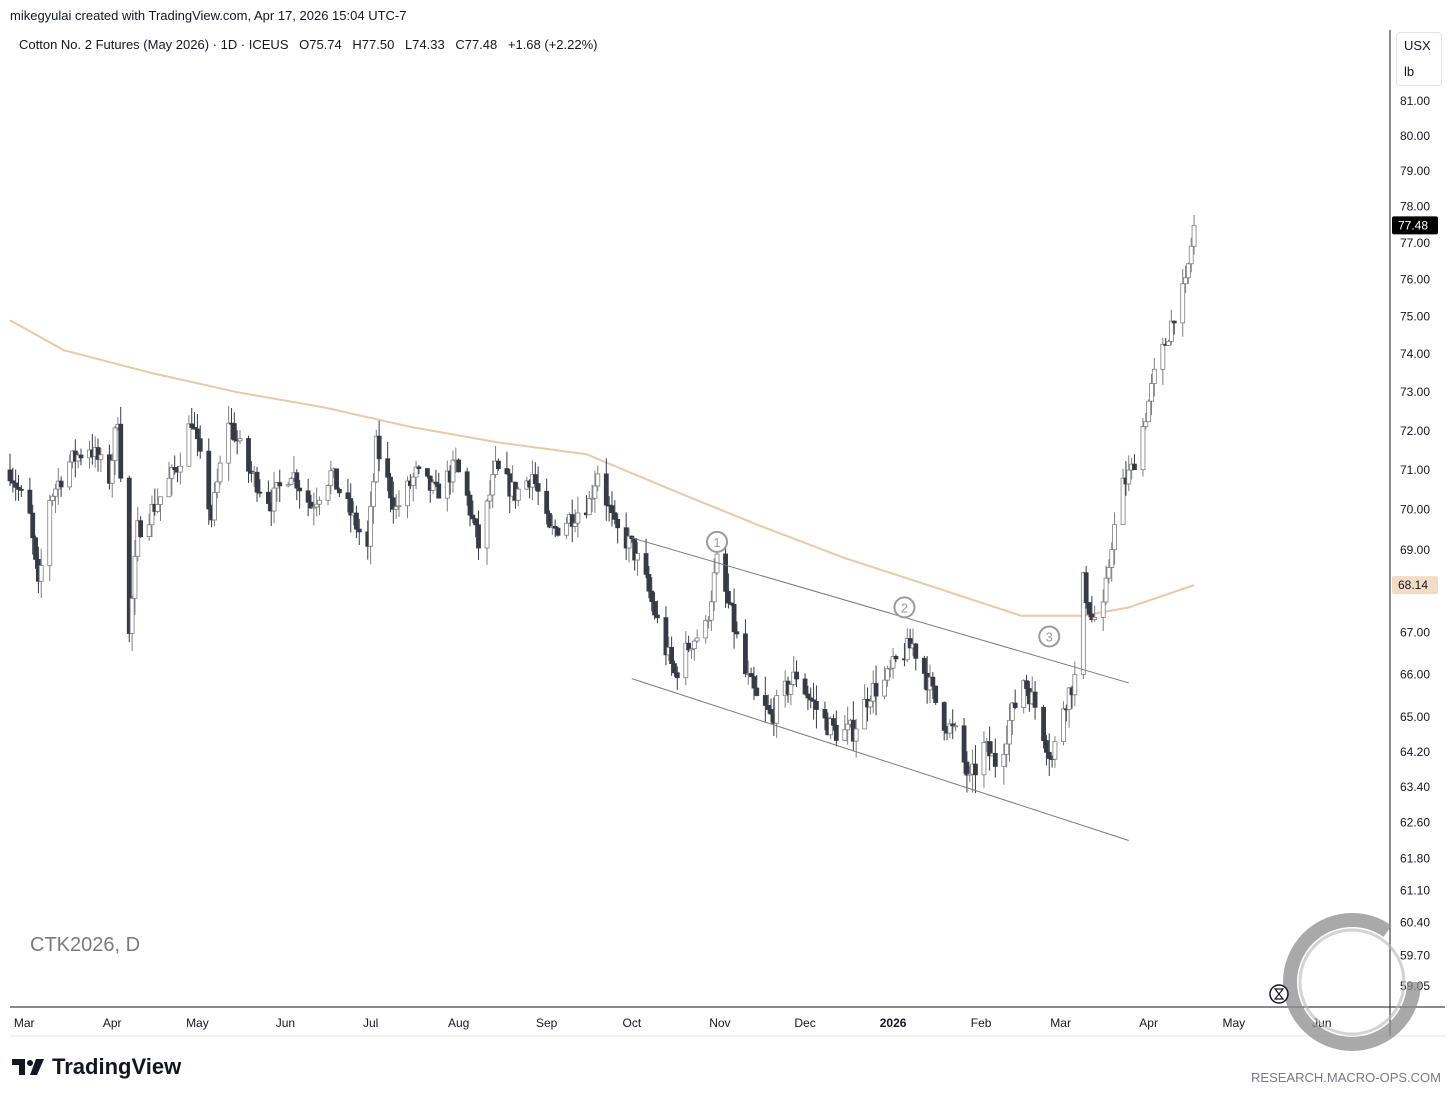 This screenshot has width=1456, height=1100. I want to click on wave-marker: 3, so click(1049, 636).